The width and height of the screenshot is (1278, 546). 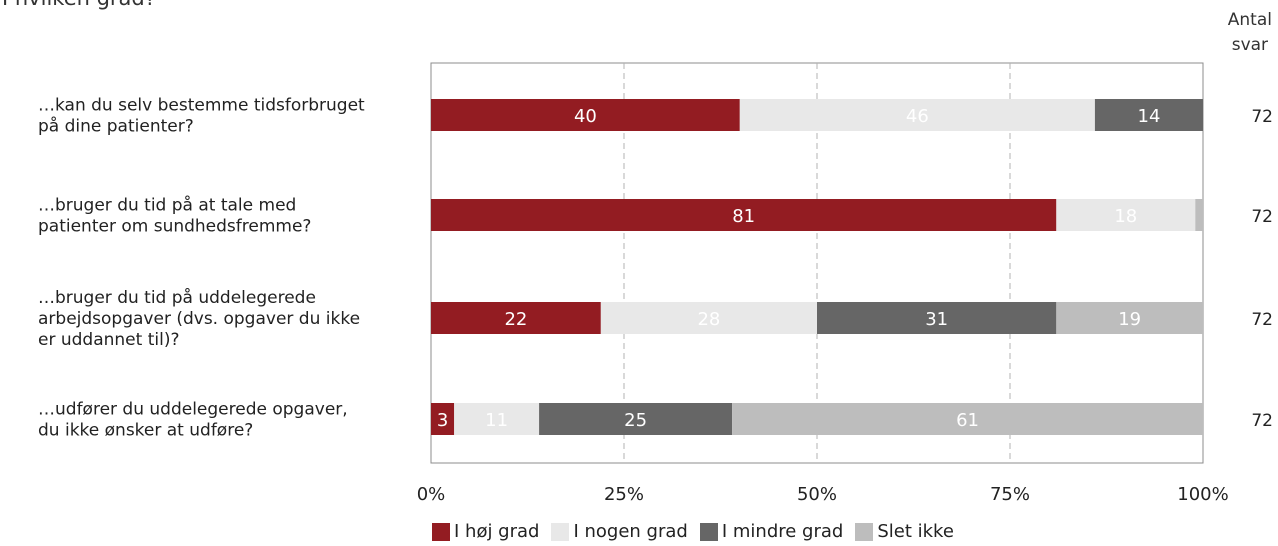 I want to click on question-label-line: …bruger du tid på at tale med, so click(x=167, y=205).